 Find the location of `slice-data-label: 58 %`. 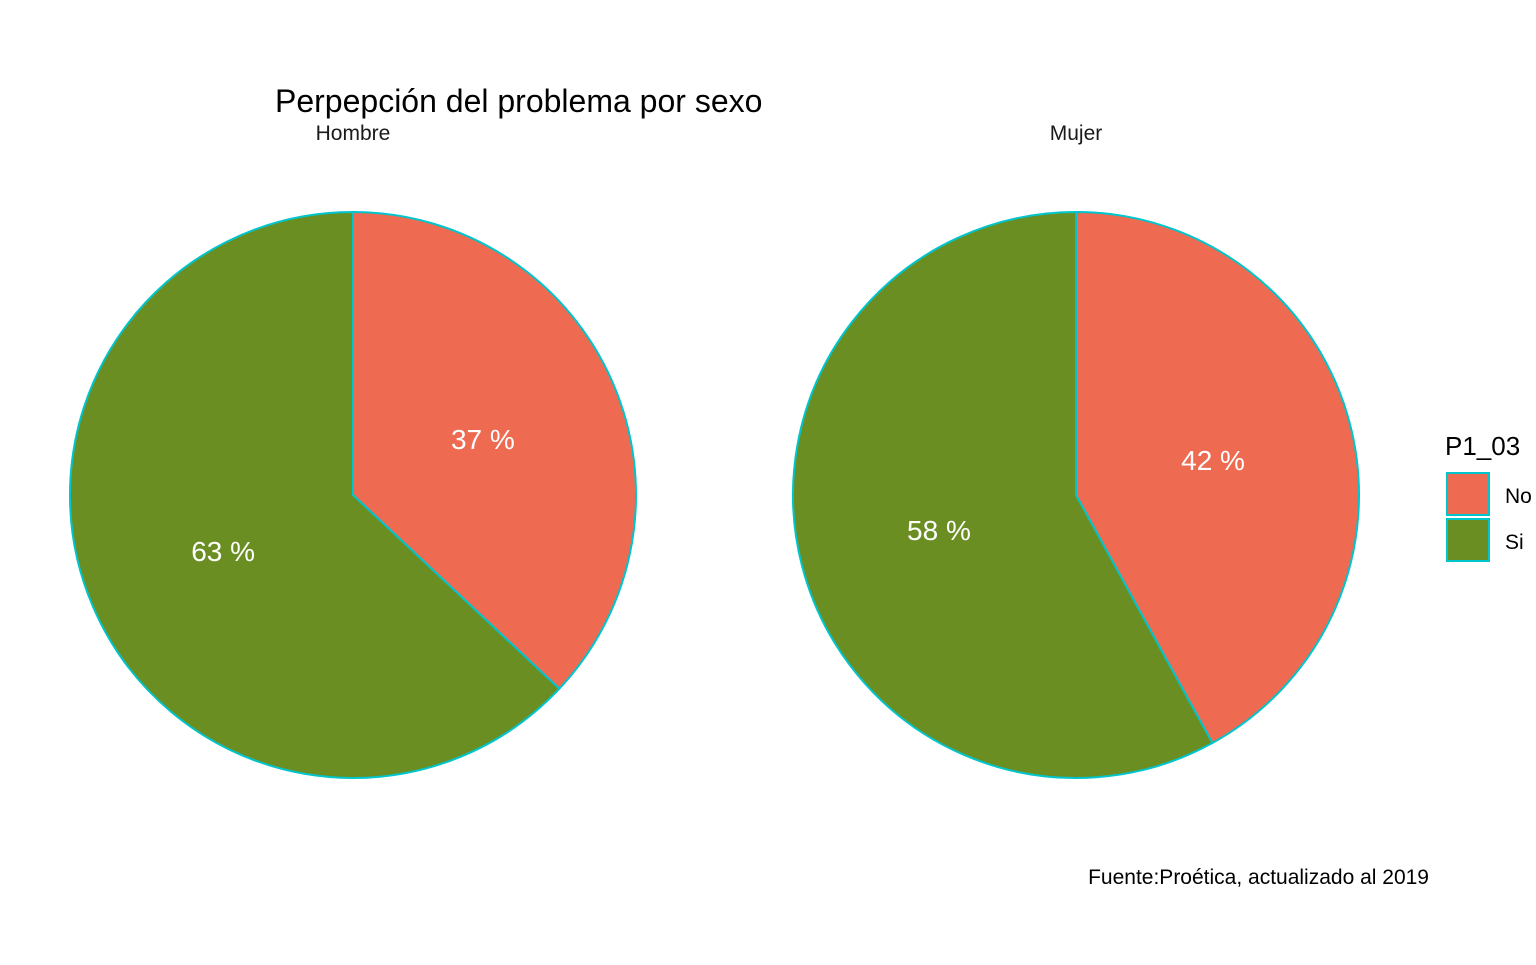

slice-data-label: 58 % is located at coordinates (939, 530).